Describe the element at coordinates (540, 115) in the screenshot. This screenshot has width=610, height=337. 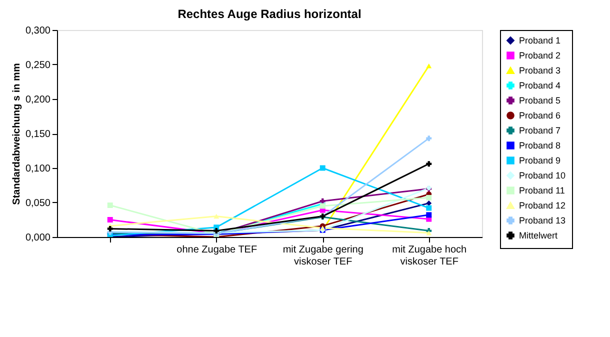
I see `legend-label: Proband 6` at that location.